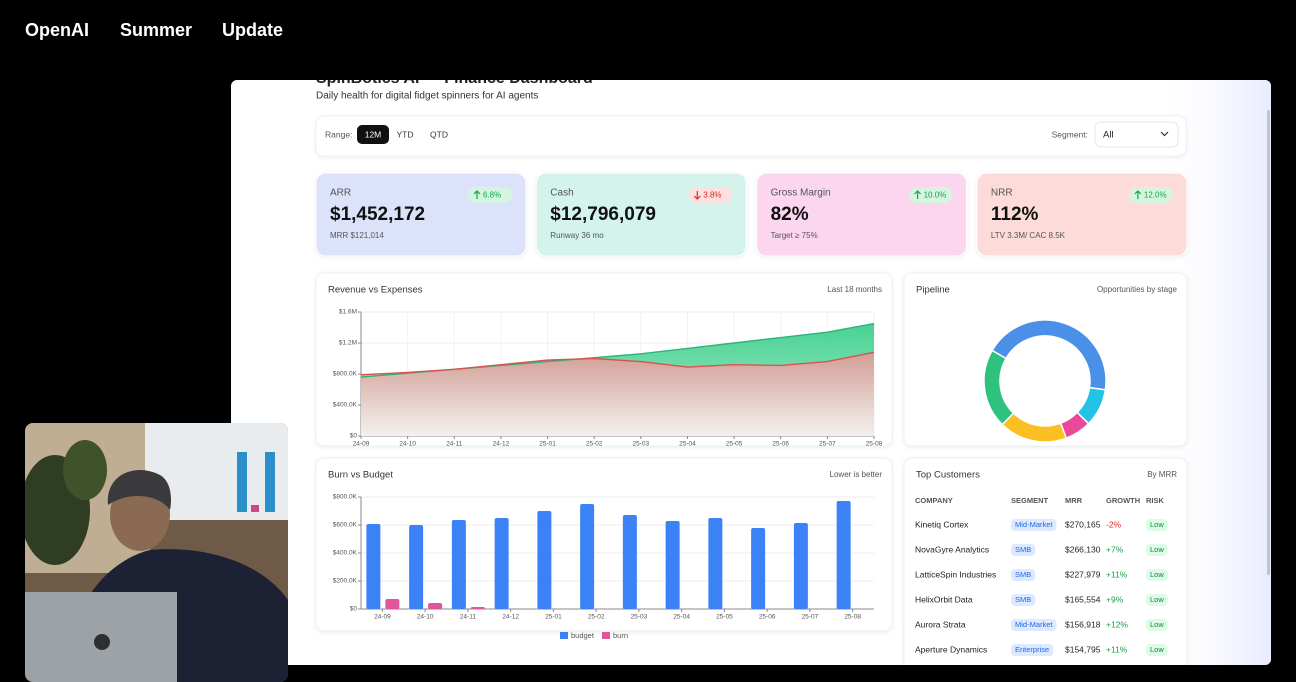 Image resolution: width=1296 pixels, height=682 pixels. I want to click on x-tick-label: 24-12, so click(510, 617).